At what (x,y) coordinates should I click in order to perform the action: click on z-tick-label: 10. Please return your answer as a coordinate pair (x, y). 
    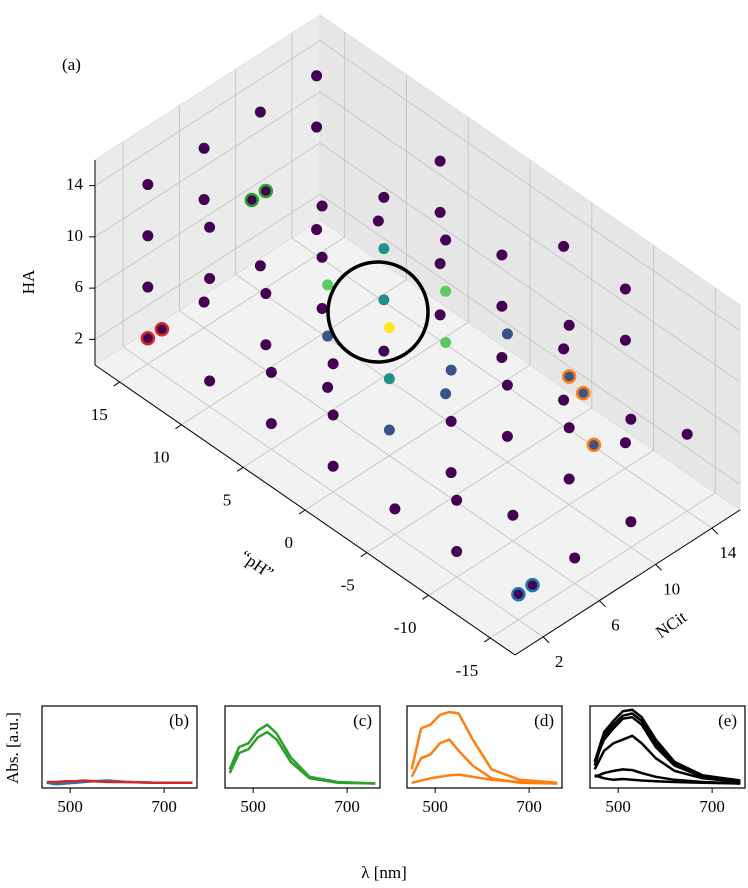
    Looking at the image, I should click on (74, 235).